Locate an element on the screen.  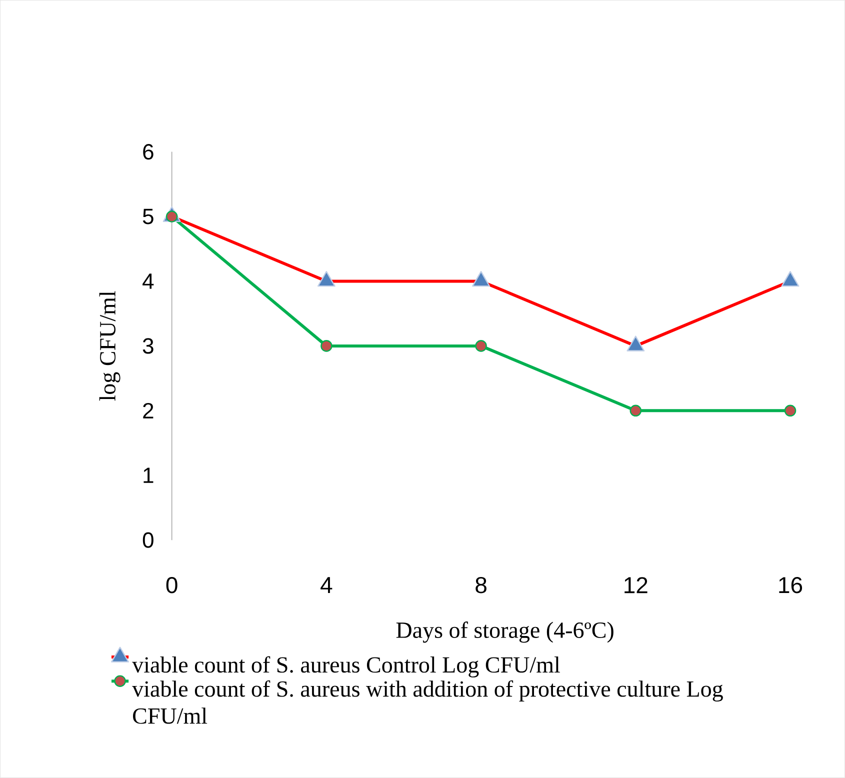
y-tick-label: 0 is located at coordinates (148, 540).